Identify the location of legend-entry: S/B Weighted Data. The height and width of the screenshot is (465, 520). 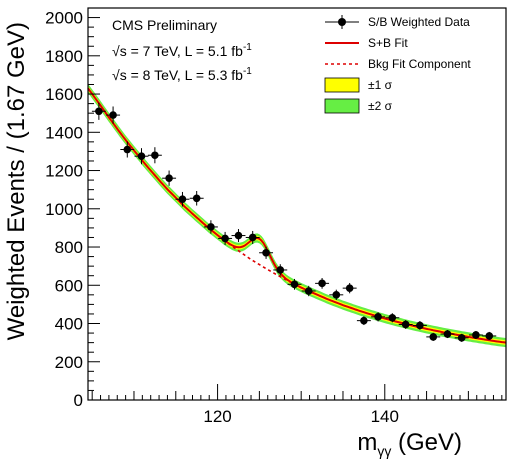
(397, 22).